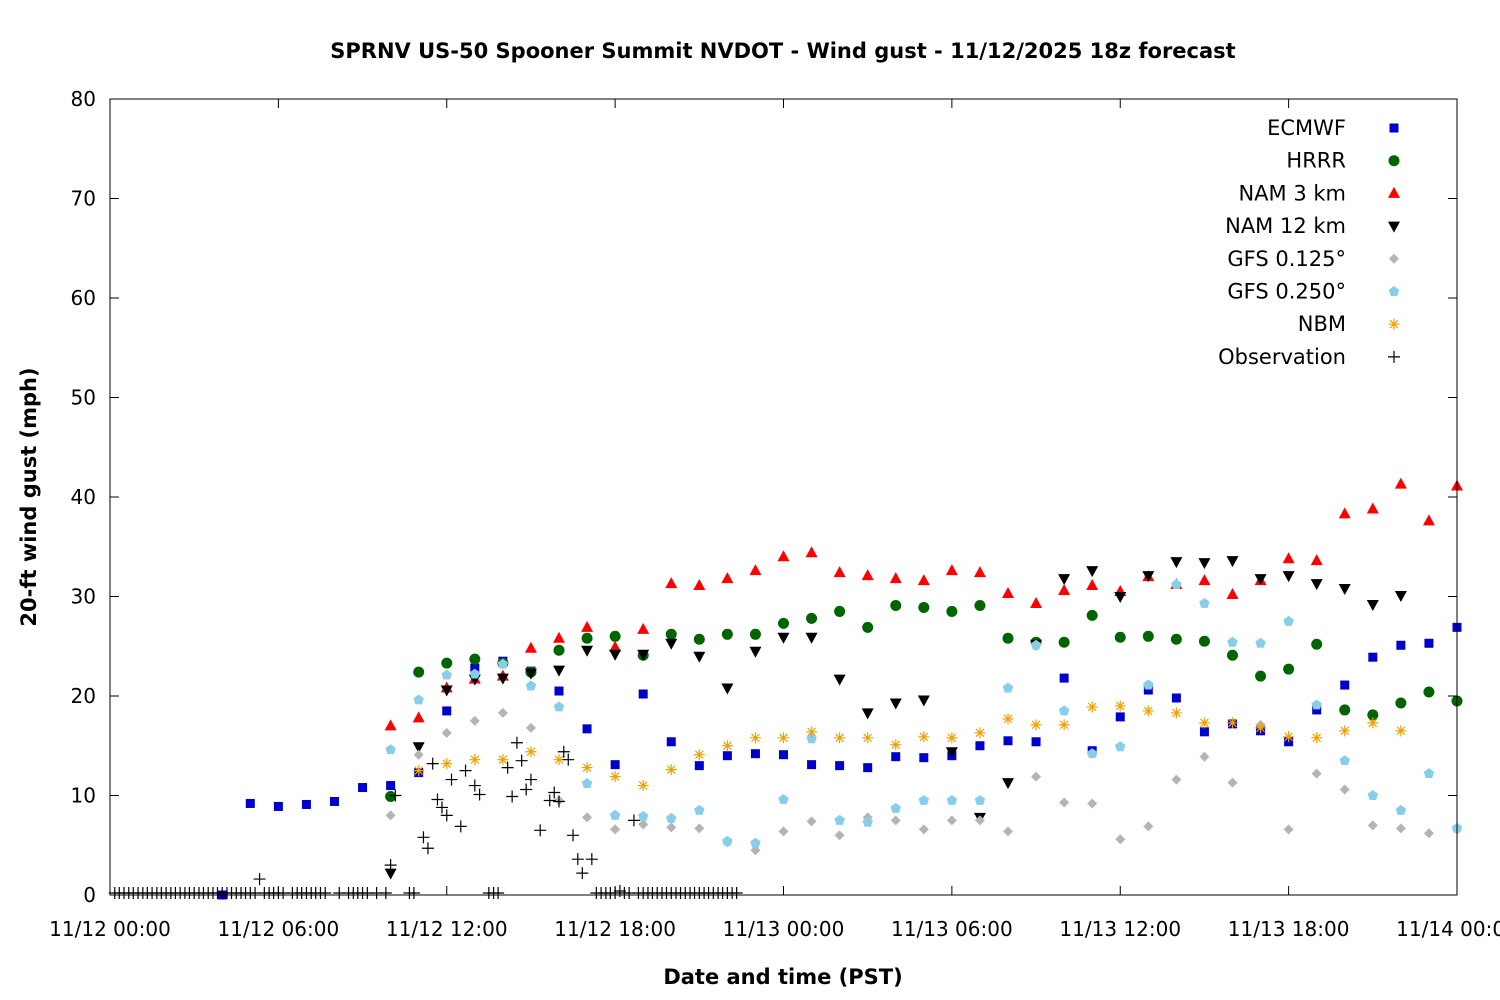 Image resolution: width=1500 pixels, height=1000 pixels. What do you see at coordinates (1394, 324) in the screenshot?
I see `legend-marker-nbm` at bounding box center [1394, 324].